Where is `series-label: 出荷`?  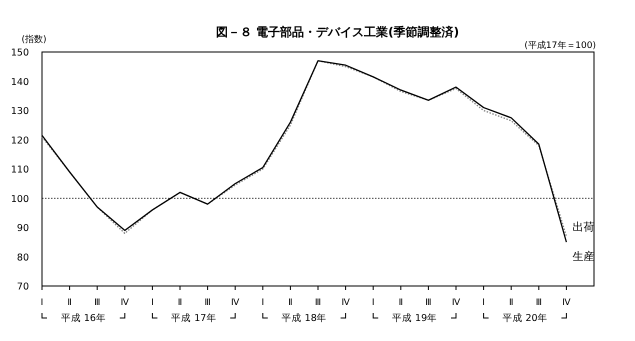 series-label: 出荷 is located at coordinates (583, 227).